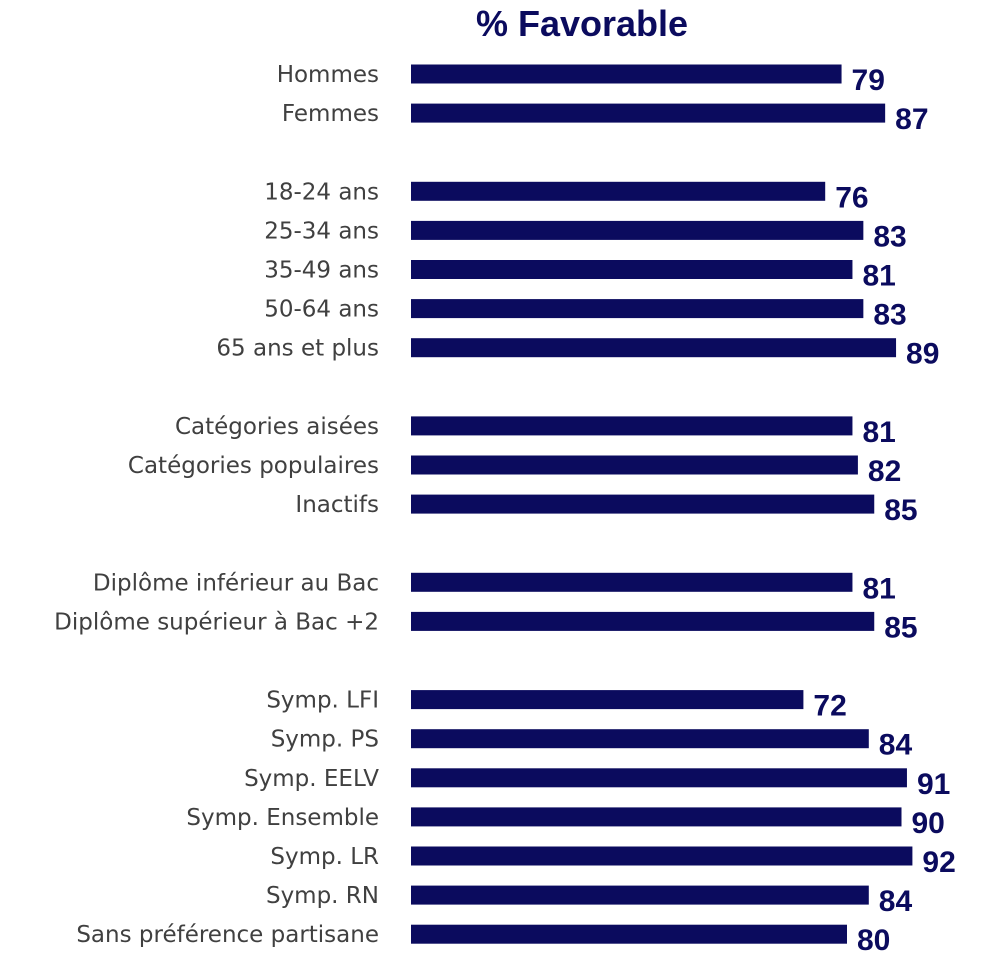 The image size is (992, 963). I want to click on category-label: Femmes, so click(330, 114).